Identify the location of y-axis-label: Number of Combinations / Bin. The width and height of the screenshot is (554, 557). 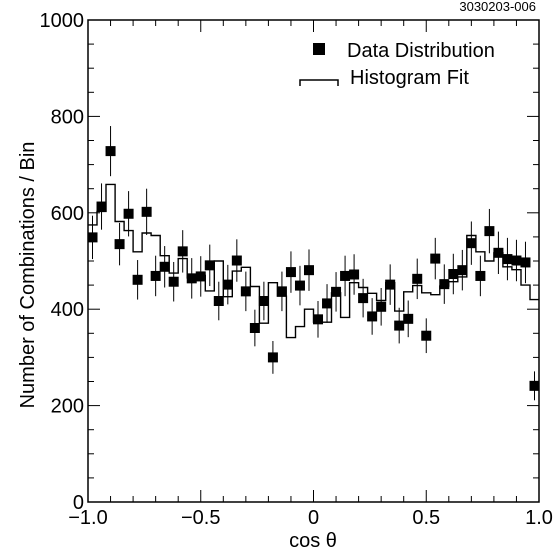
(28, 275).